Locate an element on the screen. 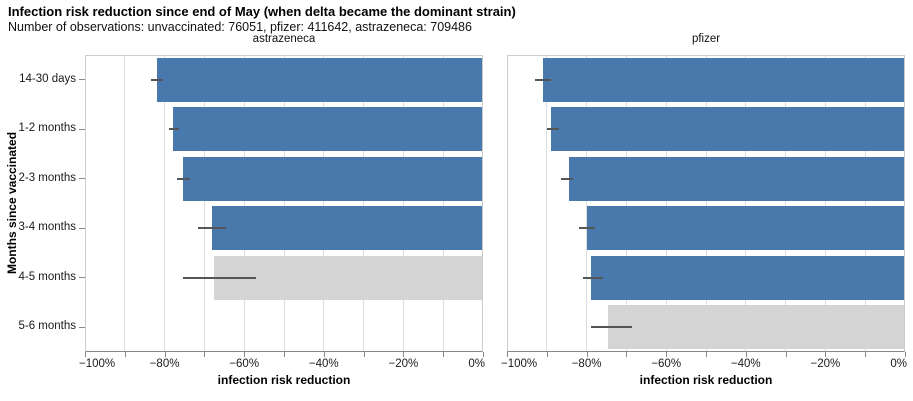 Image resolution: width=913 pixels, height=401 pixels. error-bar-pfizer-3-4 months is located at coordinates (586, 228).